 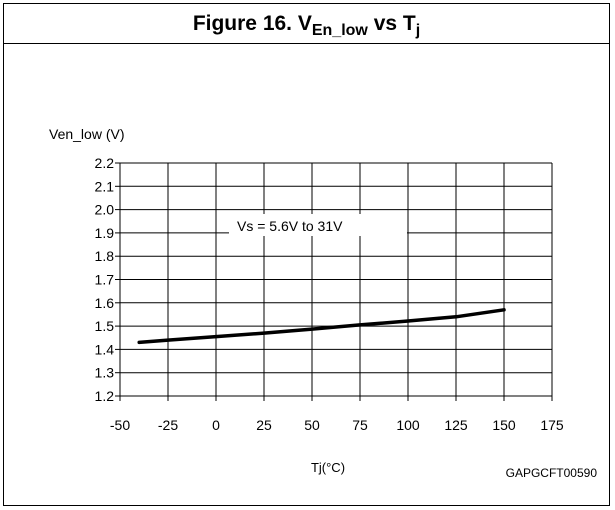 I want to click on figure-code: GAPGCFT00590, so click(x=552, y=473).